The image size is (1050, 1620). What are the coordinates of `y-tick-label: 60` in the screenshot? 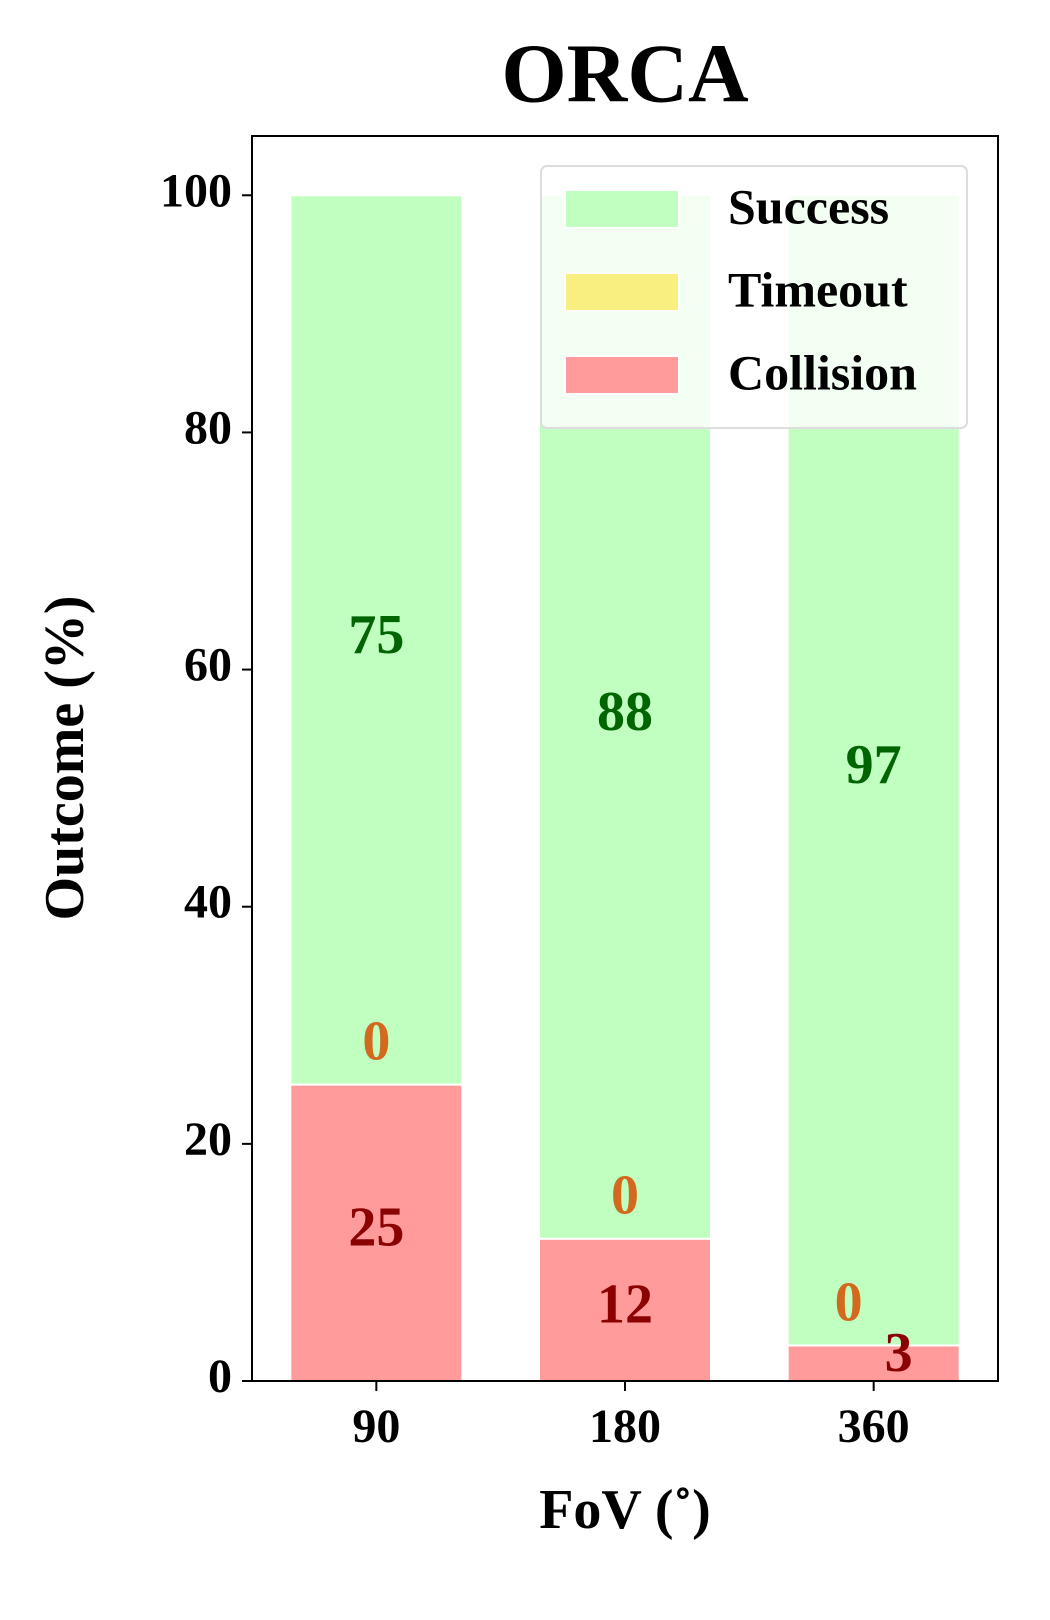 It's located at (208, 665).